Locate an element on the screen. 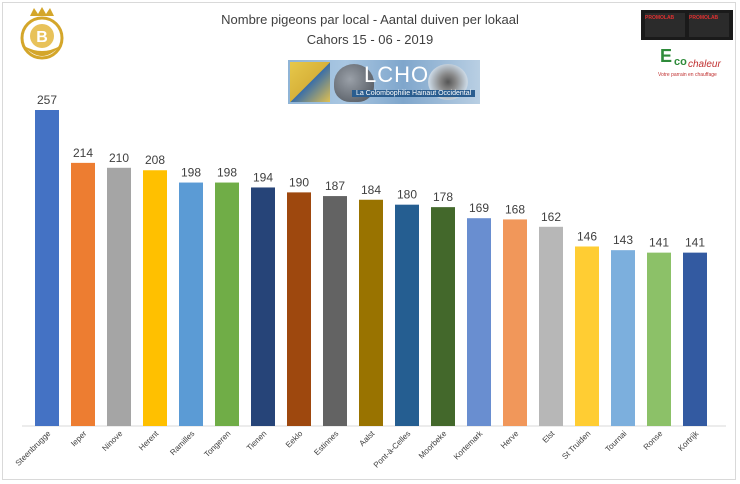 Image resolution: width=740 pixels, height=484 pixels. eco-tagline: Votre parrain en chauffage is located at coordinates (687, 75).